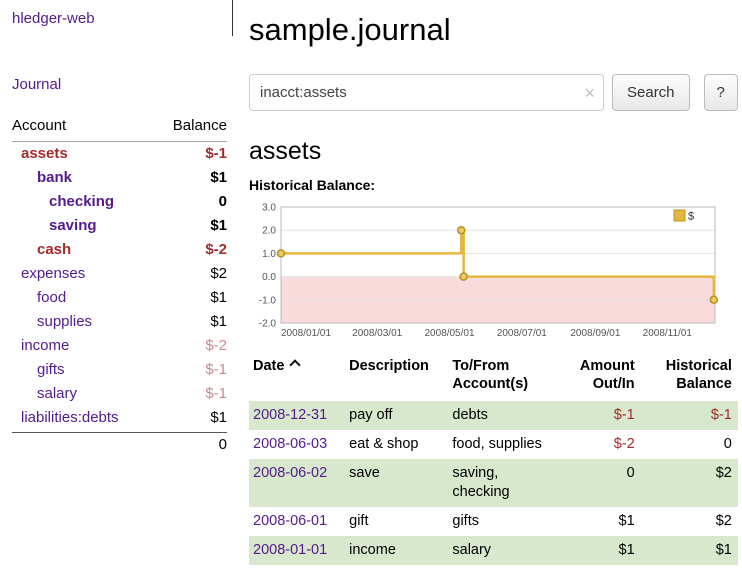  What do you see at coordinates (295, 365) in the screenshot?
I see `sort-ascending-icon` at bounding box center [295, 365].